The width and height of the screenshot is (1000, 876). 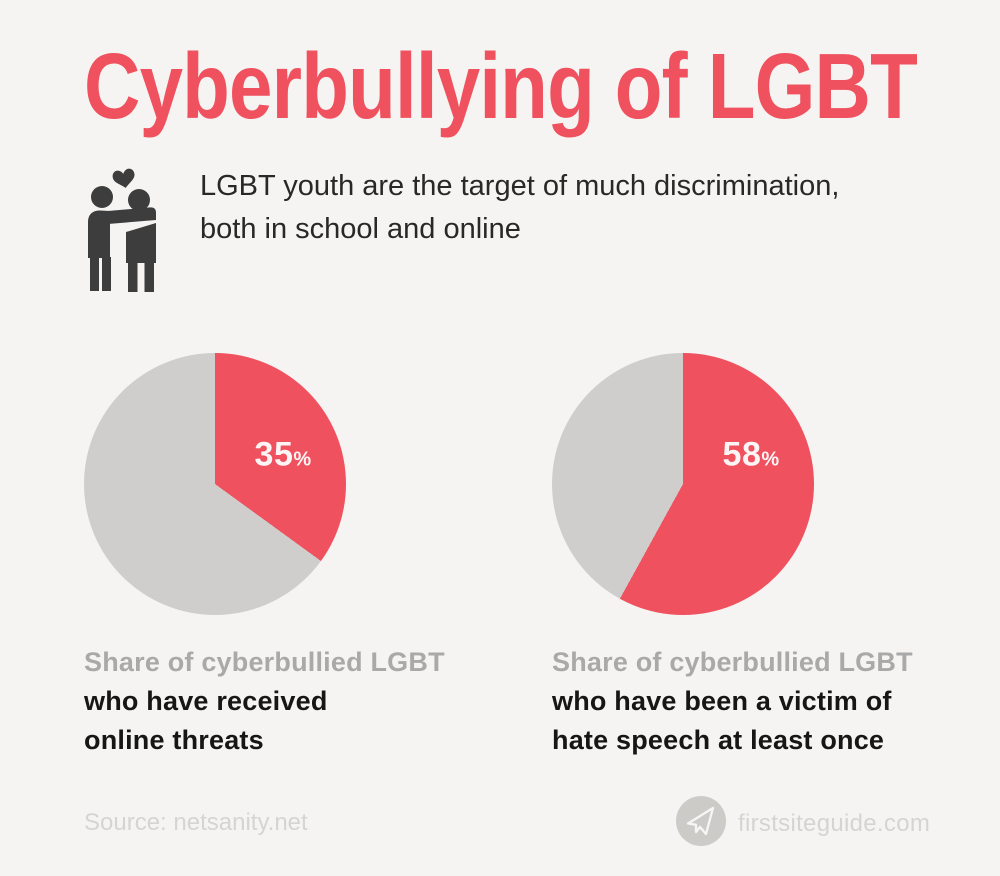 I want to click on paper-plane-icon, so click(x=701, y=823).